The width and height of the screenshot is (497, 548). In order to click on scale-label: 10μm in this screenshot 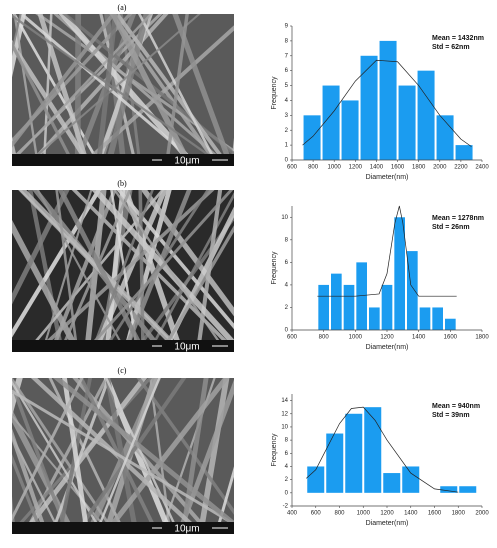, I will do `click(186, 347)`.